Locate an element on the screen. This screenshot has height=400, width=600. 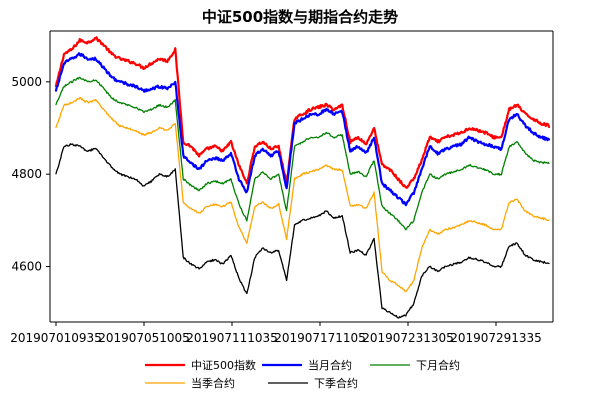
x-tick-label: 201907111035 is located at coordinates (232, 338).